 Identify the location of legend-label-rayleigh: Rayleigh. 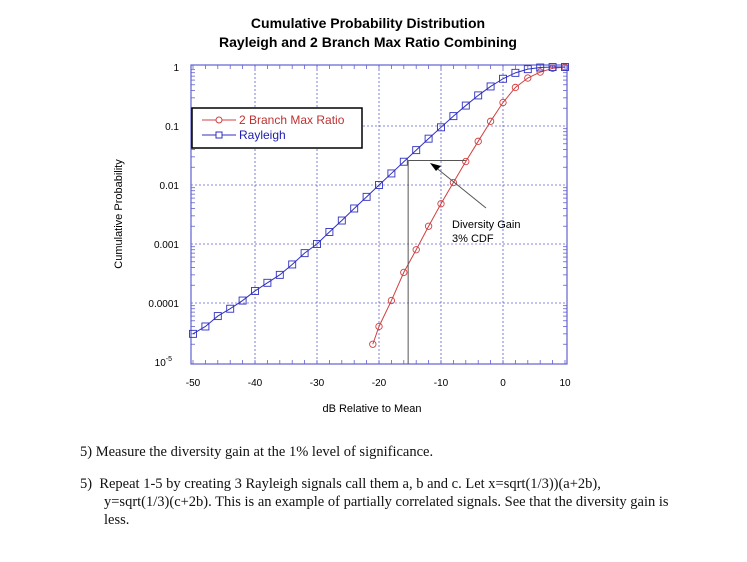
(262, 135).